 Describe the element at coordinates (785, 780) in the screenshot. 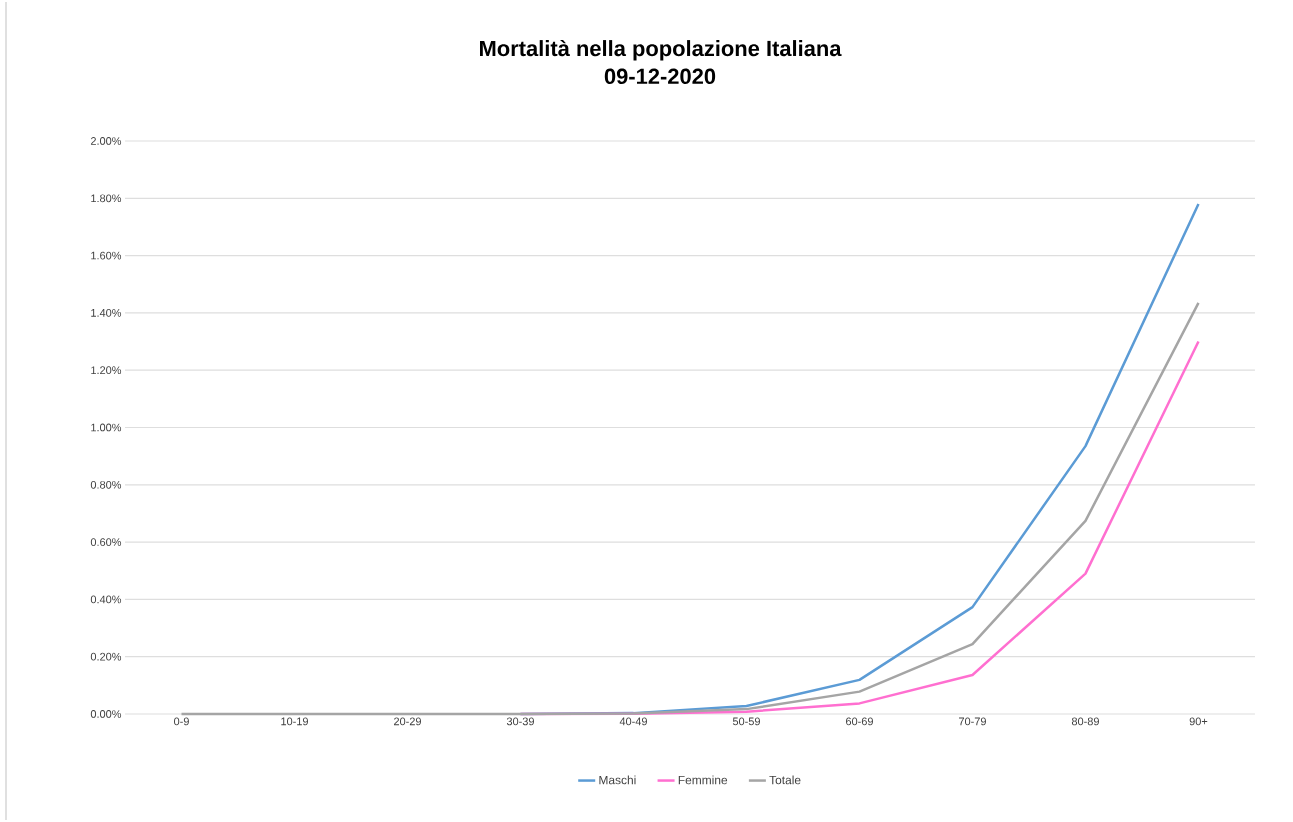

I see `legend-label: Totale` at that location.